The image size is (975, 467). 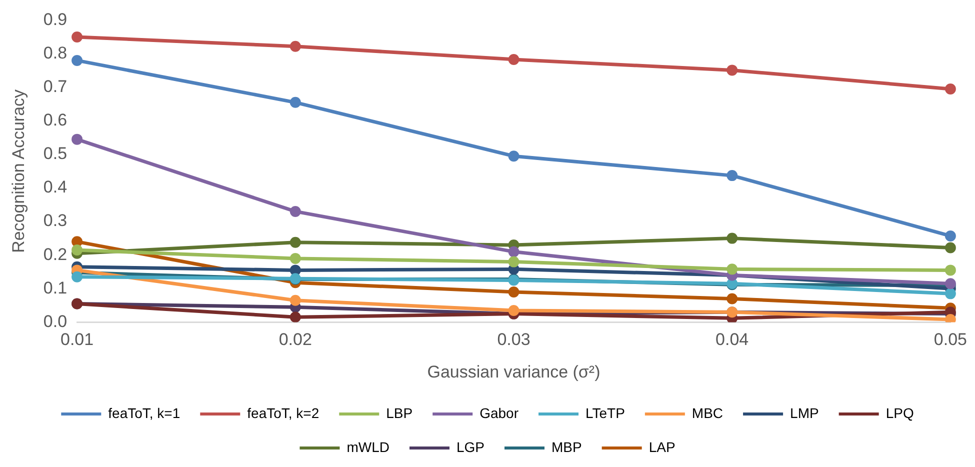 I want to click on x-tick-label: 0.04, so click(x=732, y=340).